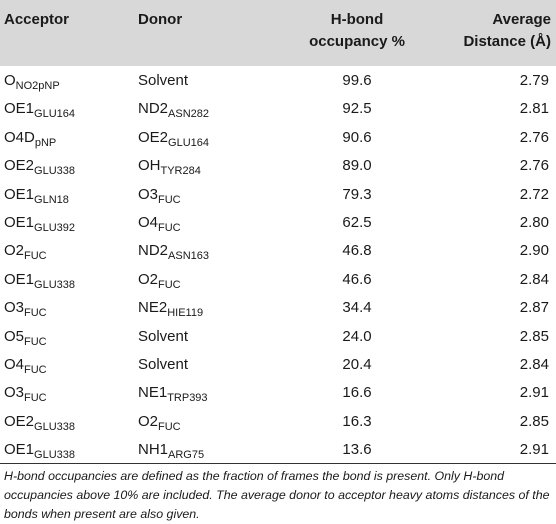 Image resolution: width=556 pixels, height=524 pixels. I want to click on occupancy-cell-main: 13.6, so click(357, 450).